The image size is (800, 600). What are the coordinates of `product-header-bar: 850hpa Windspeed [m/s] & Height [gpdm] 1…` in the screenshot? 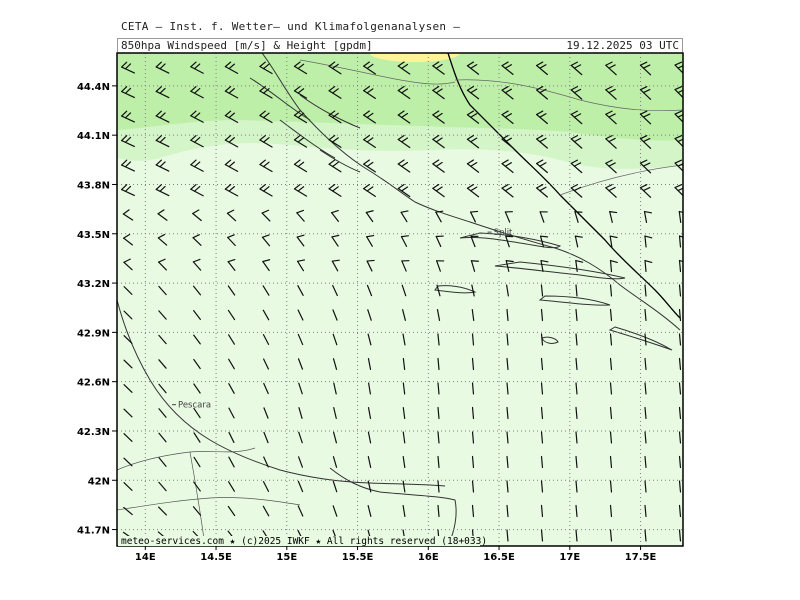 It's located at (400, 45).